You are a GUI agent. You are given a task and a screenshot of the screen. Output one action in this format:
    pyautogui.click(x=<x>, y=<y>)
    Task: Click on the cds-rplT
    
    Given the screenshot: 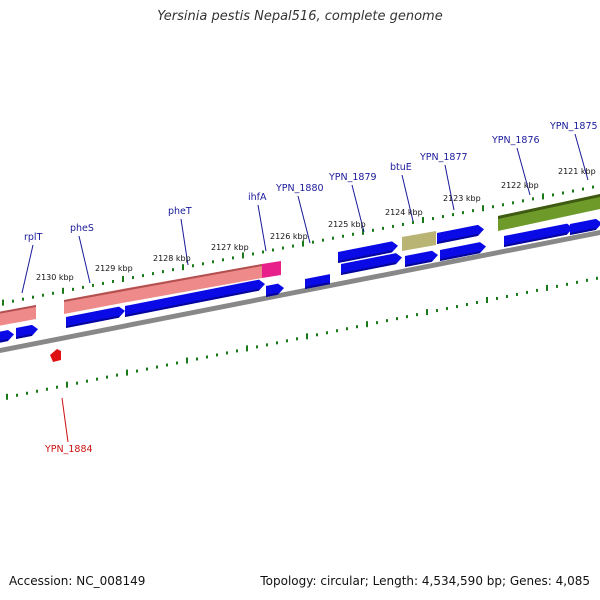 What is the action you would take?
    pyautogui.click(x=27, y=331)
    